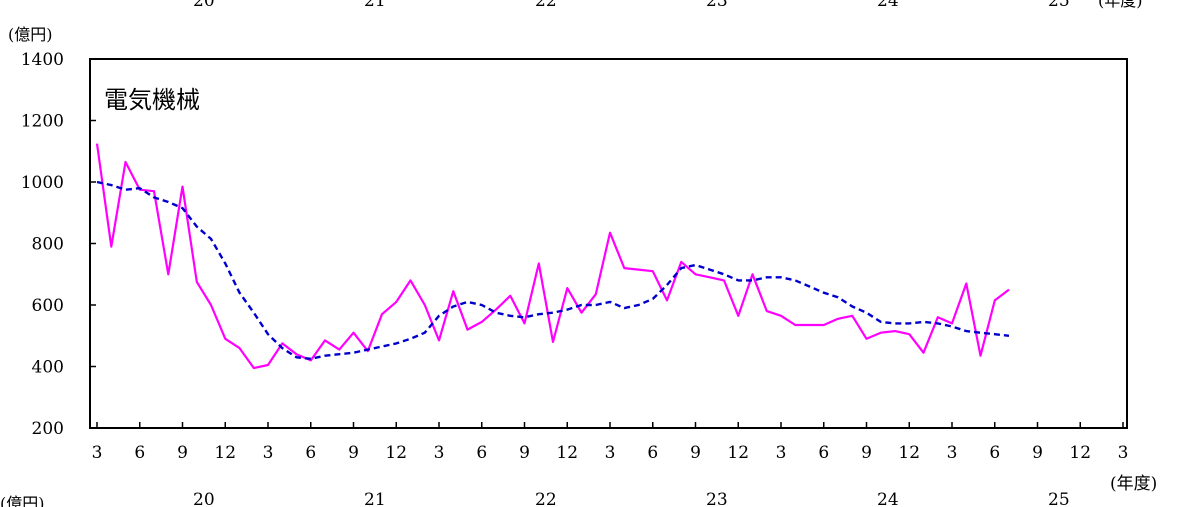 Image resolution: width=1184 pixels, height=507 pixels. I want to click on y-axis: 200 400 600 800 1000 1200 1400, so click(58, 244).